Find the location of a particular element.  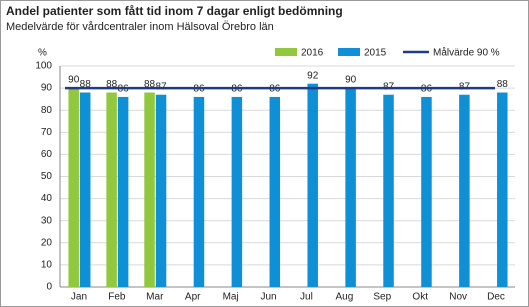

x-tick-label: Dec is located at coordinates (496, 297).